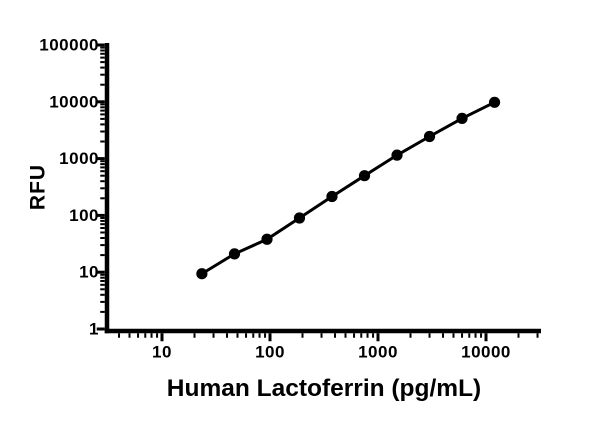 This screenshot has height=421, width=600. What do you see at coordinates (94, 329) in the screenshot?
I see `y-tick-label: 1` at bounding box center [94, 329].